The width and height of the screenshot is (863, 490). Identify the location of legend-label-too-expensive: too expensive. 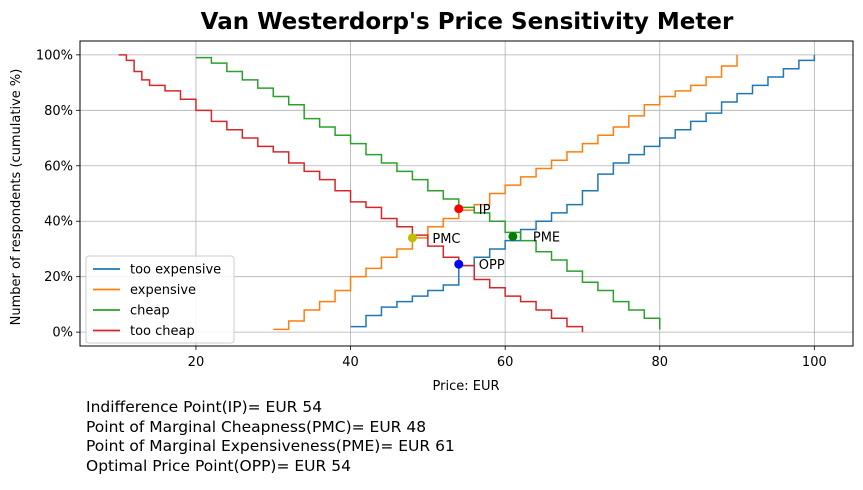
(175, 270).